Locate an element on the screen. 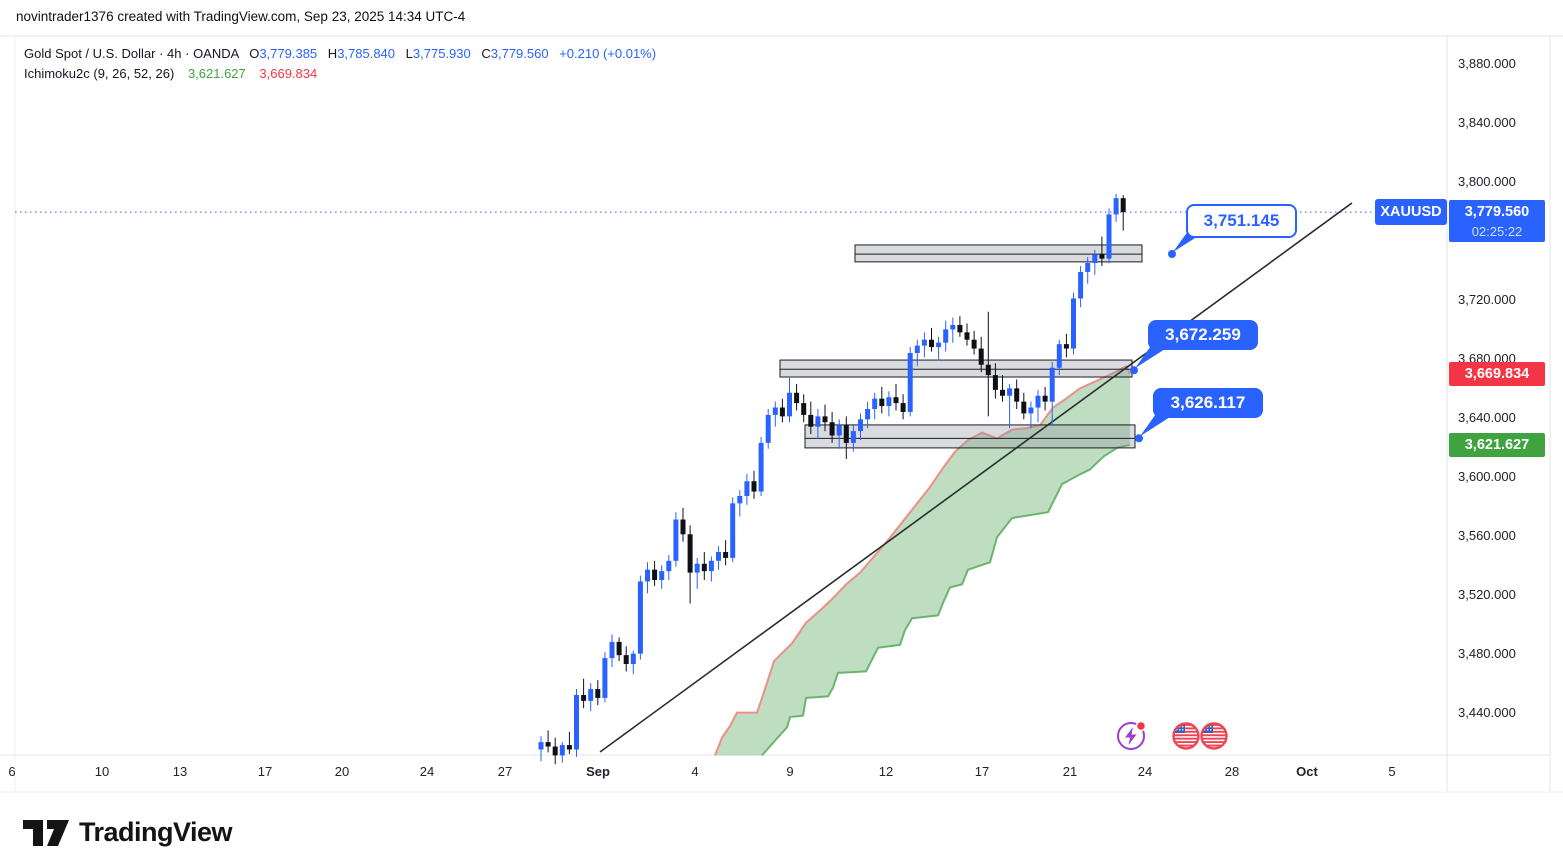 This screenshot has height=868, width=1563. price-tick: 3,640.000 is located at coordinates (1487, 417).